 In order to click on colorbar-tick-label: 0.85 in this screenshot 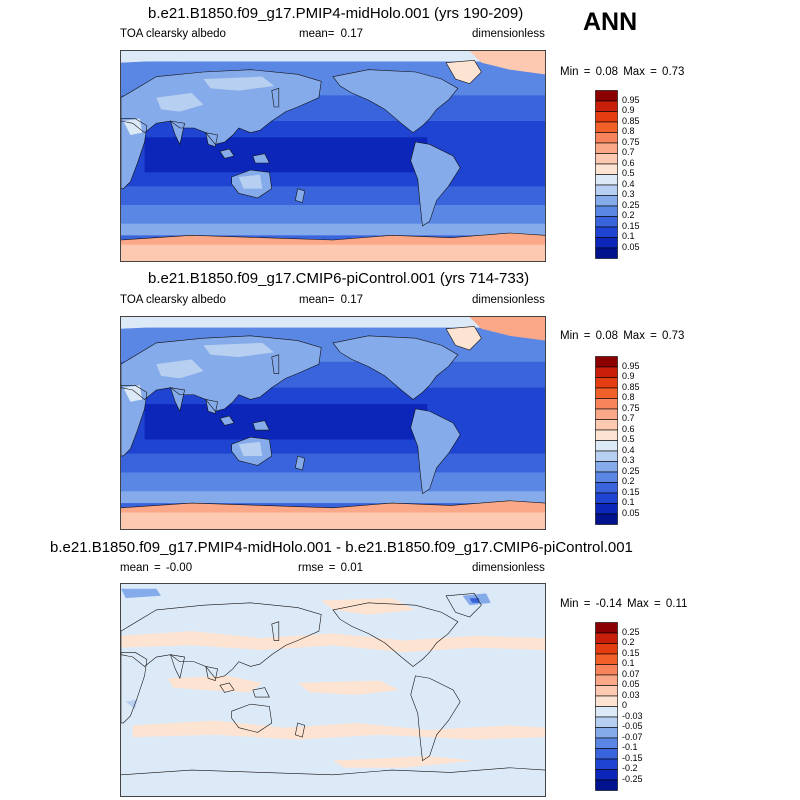, I will do `click(631, 120)`.